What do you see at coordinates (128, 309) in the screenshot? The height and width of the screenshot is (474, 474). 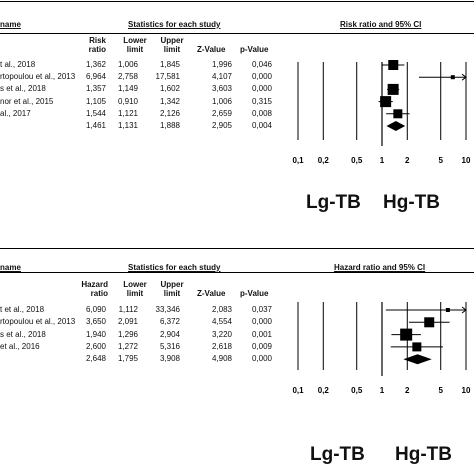 I see `row-value: 1,112` at bounding box center [128, 309].